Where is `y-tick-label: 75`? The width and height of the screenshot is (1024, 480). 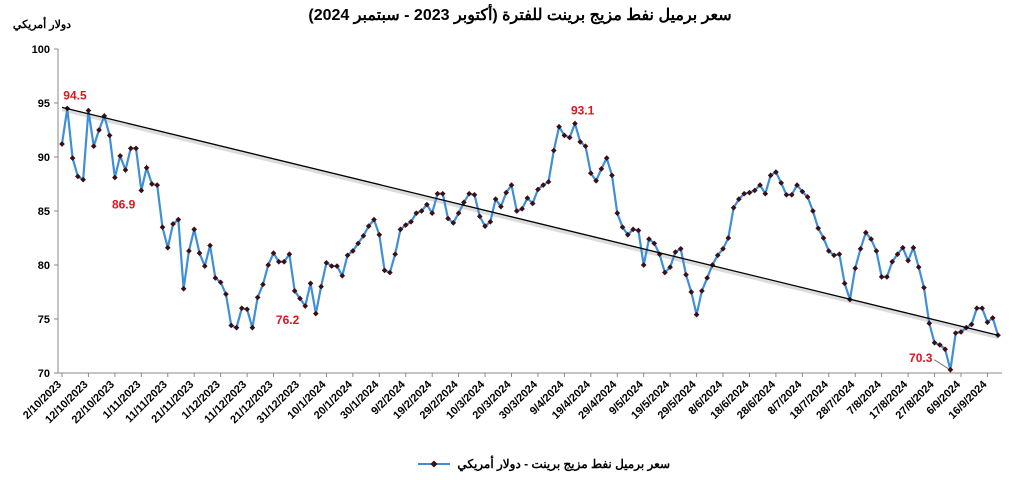
y-tick-label: 75 is located at coordinates (44, 320).